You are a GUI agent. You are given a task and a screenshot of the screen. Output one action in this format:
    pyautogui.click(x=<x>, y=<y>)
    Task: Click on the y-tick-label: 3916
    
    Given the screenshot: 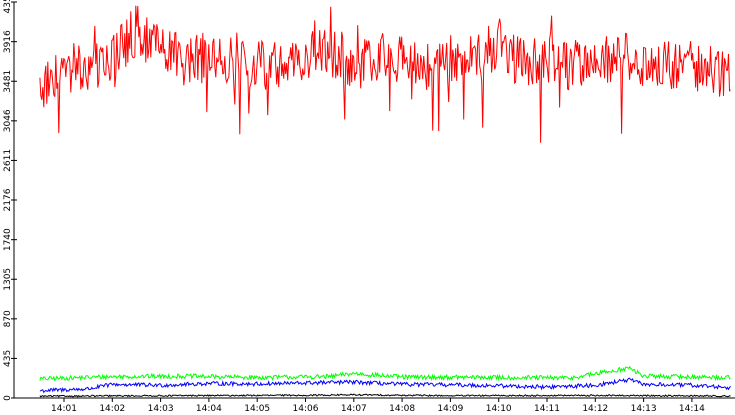 What is the action you would take?
    pyautogui.click(x=8, y=41)
    